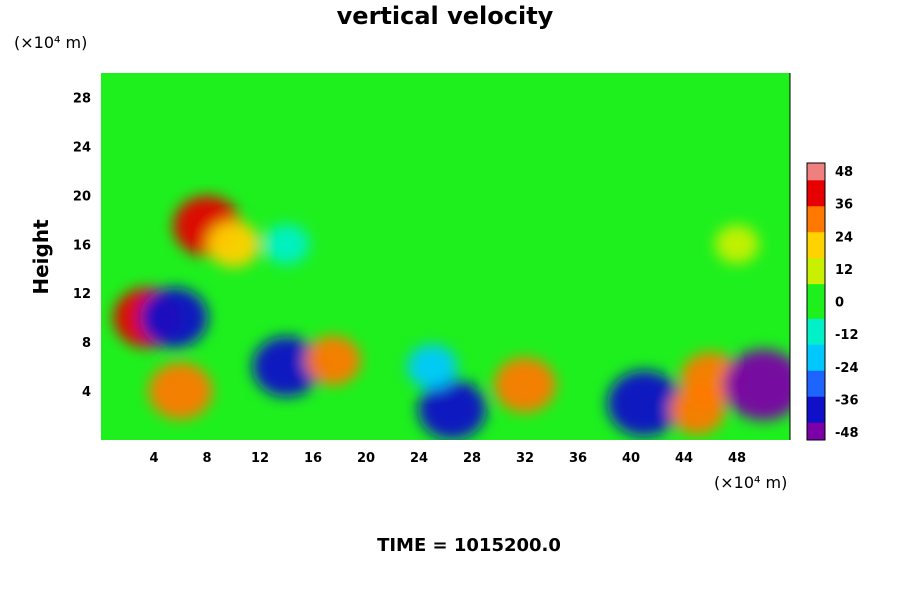 This screenshot has height=600, width=900. Describe the element at coordinates (631, 458) in the screenshot. I see `x-tick-label: 40` at that location.